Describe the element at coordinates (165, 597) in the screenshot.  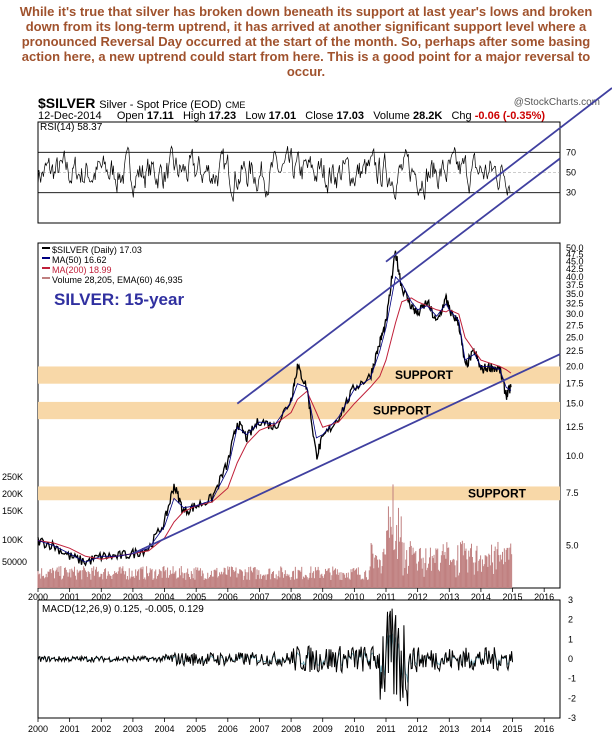
I see `x-tick-label: 2004` at that location.